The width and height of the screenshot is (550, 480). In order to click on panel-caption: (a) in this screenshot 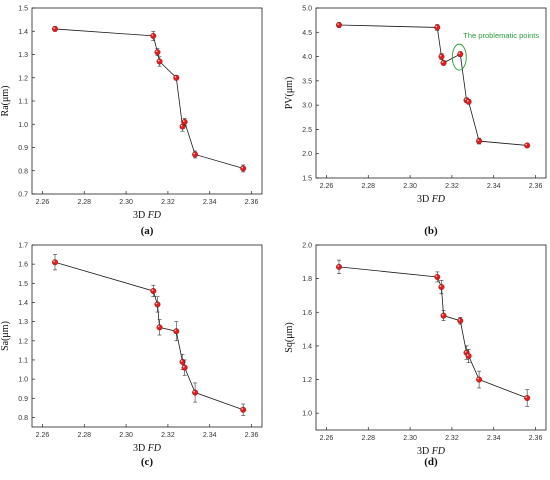, I will do `click(147, 231)`.